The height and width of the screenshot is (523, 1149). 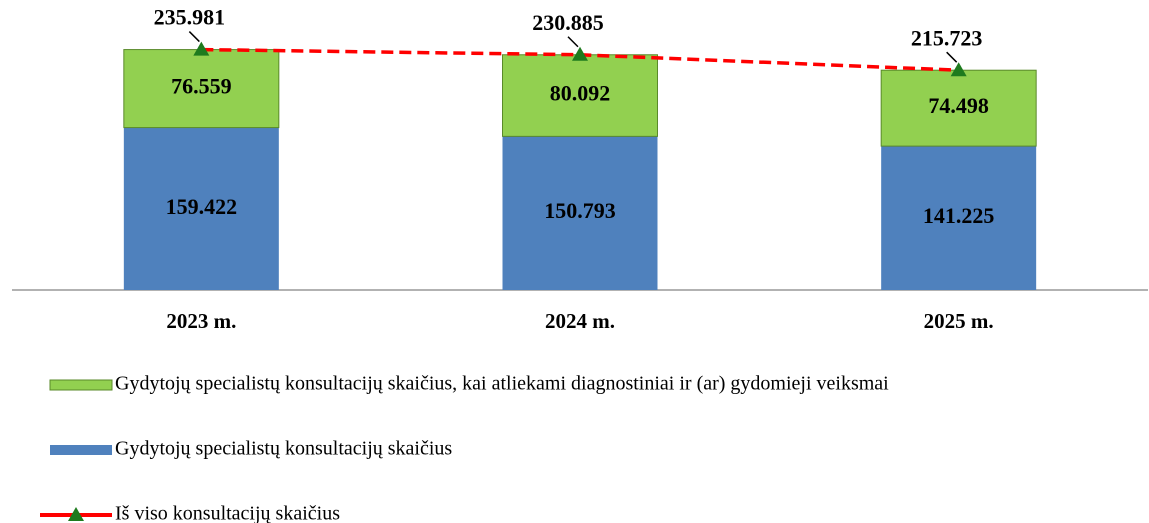 I want to click on value-label: 74.498, so click(x=958, y=105).